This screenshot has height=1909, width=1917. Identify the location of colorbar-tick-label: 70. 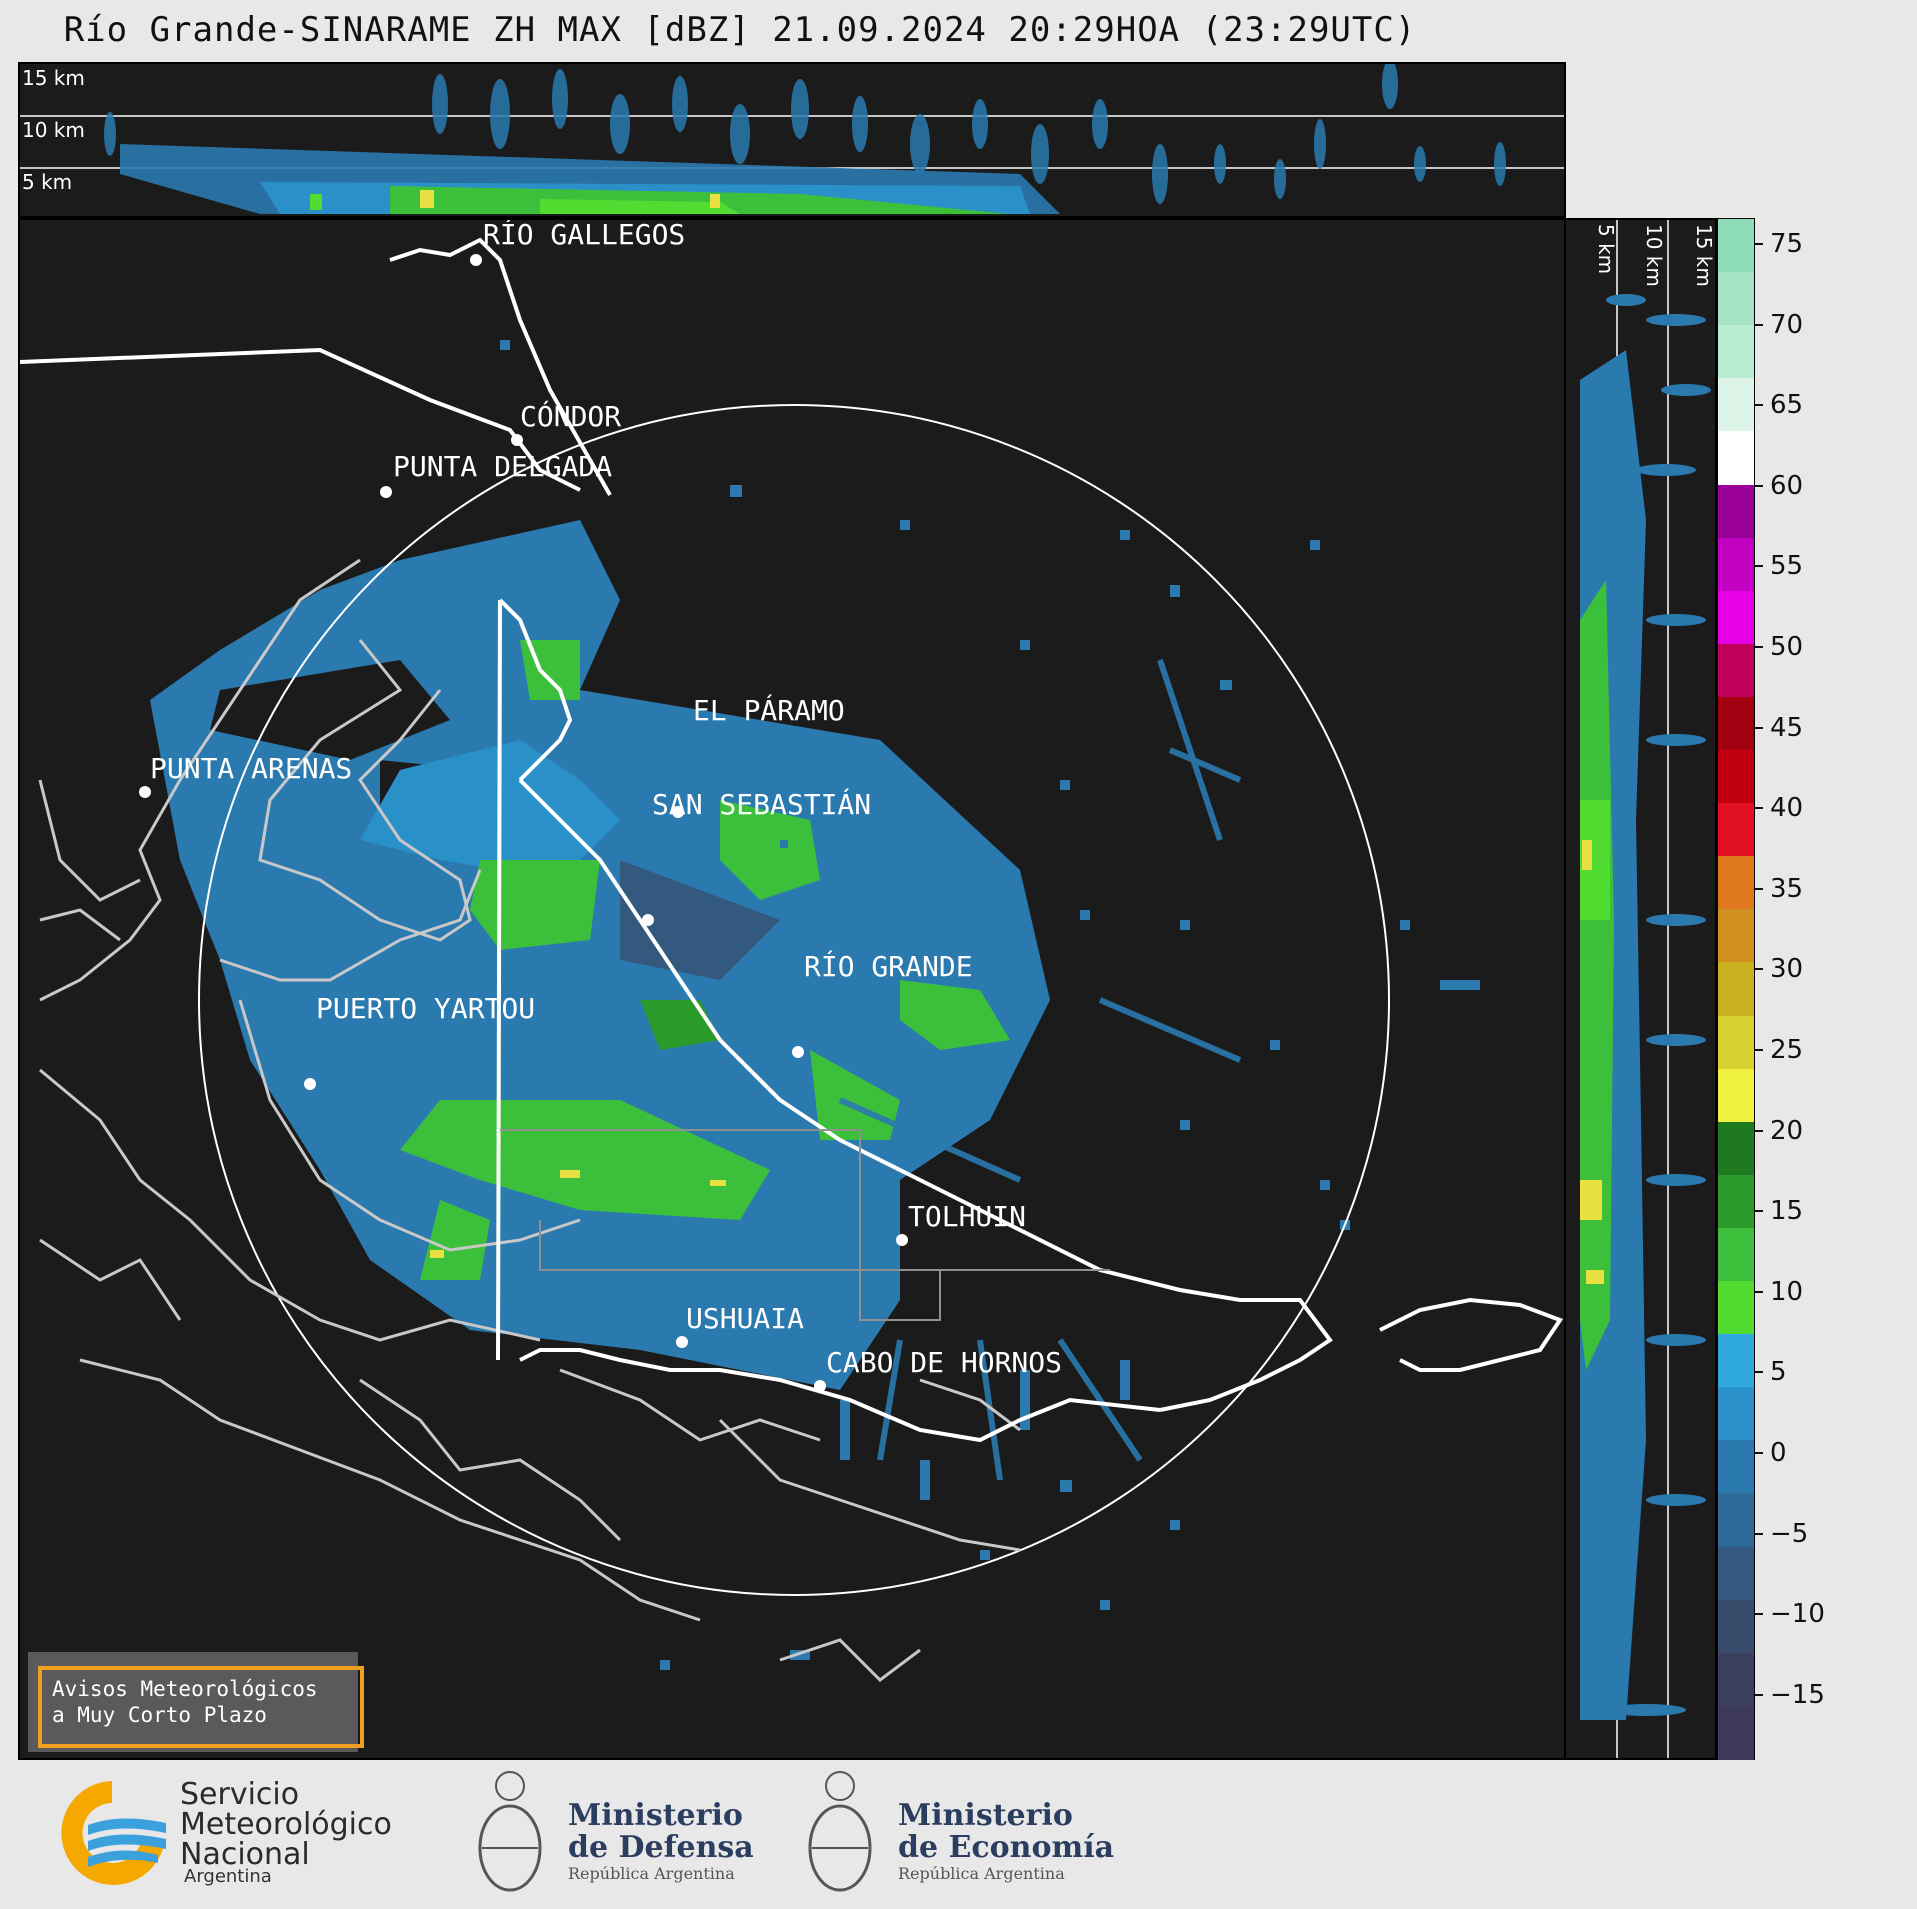
(1787, 324).